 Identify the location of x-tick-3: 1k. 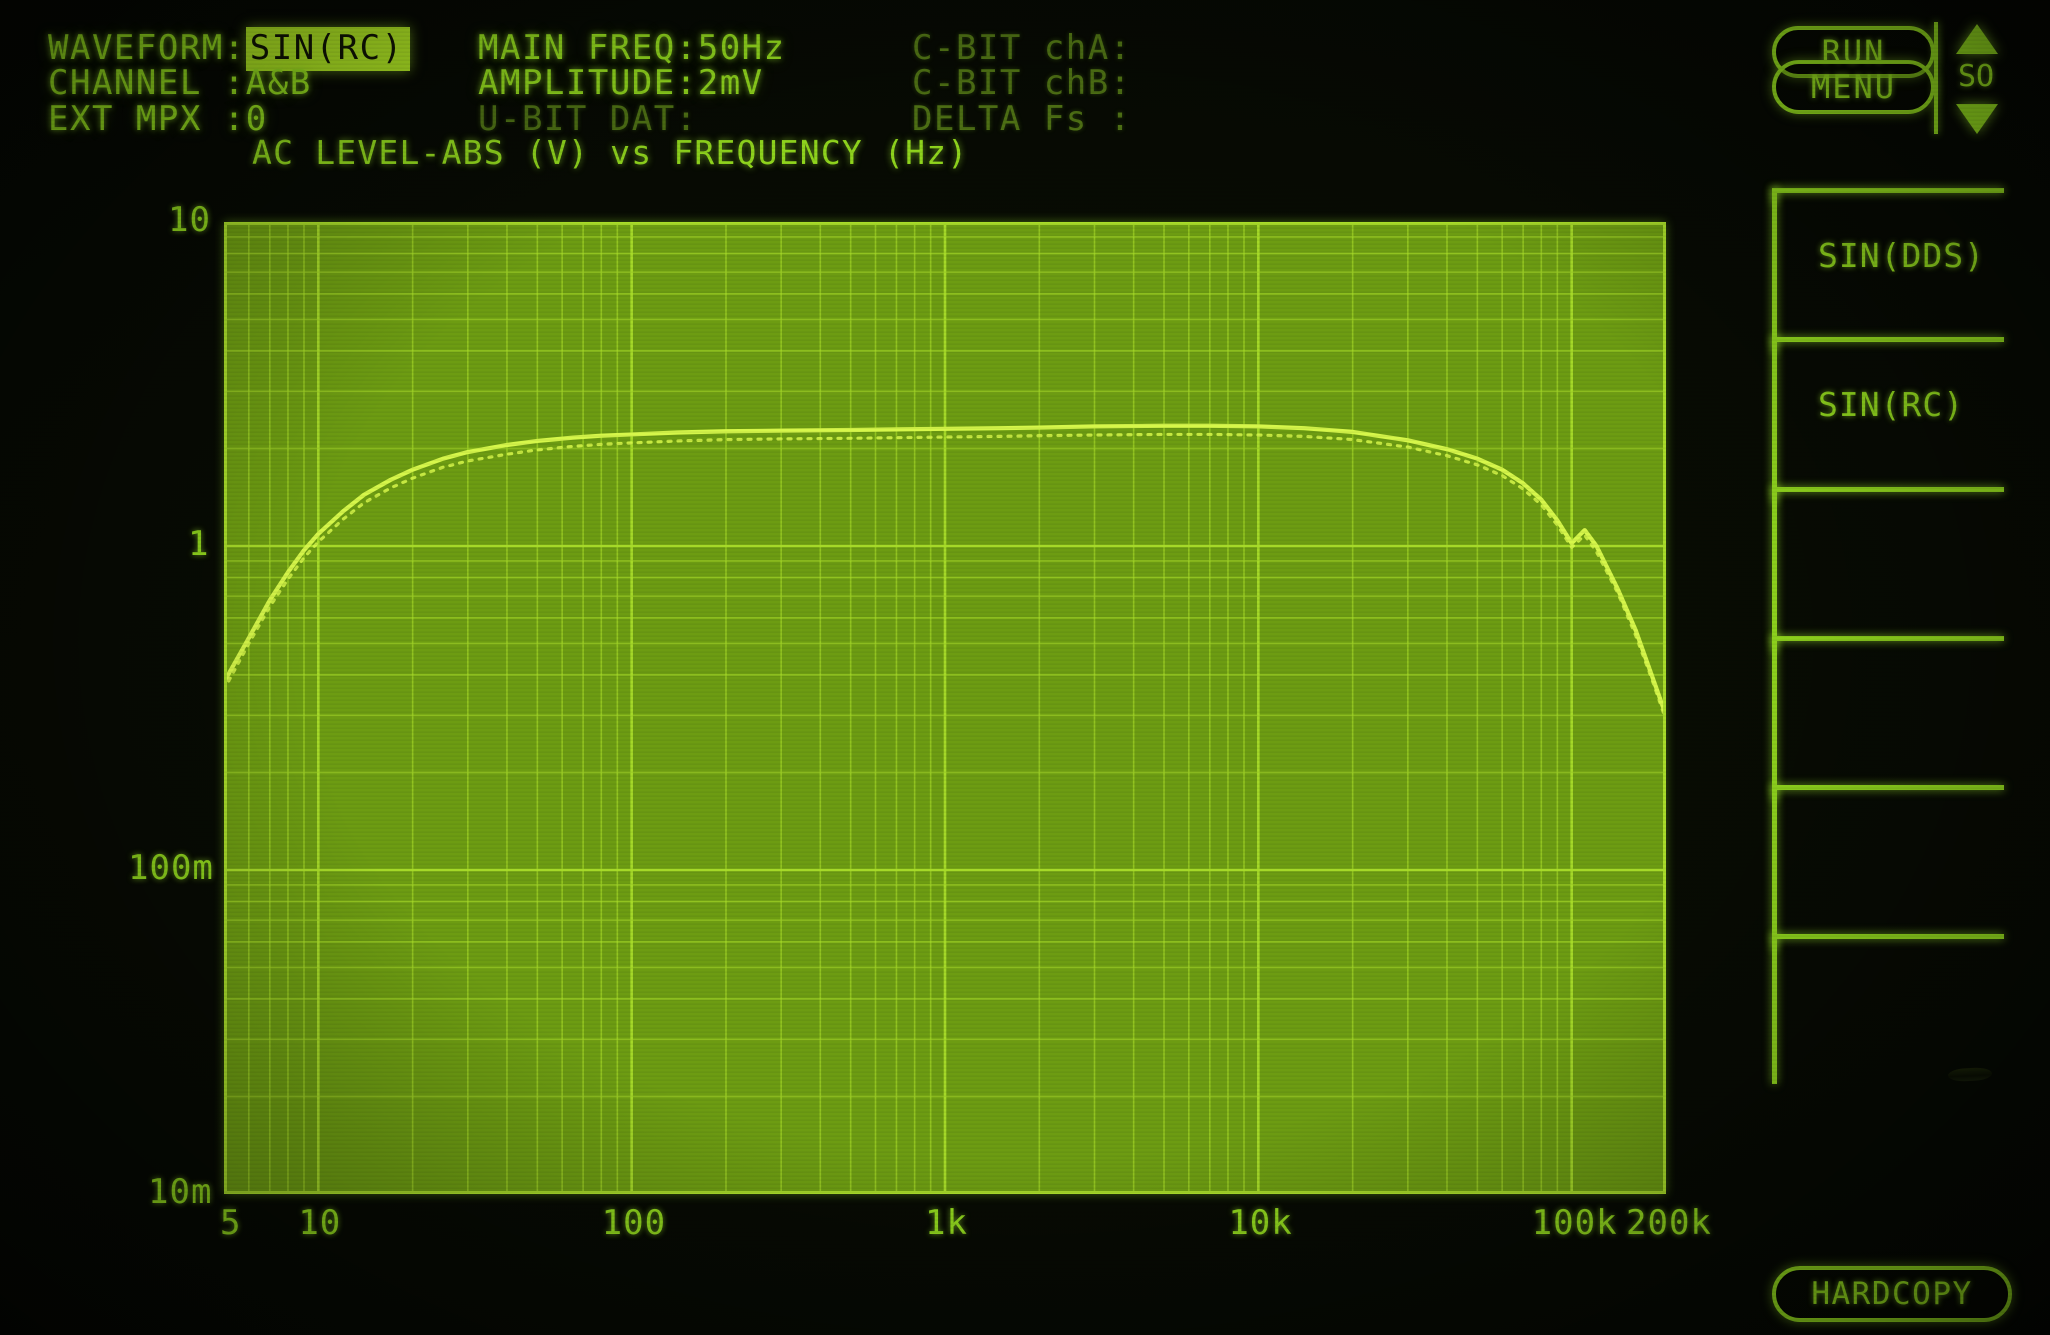
(946, 1223).